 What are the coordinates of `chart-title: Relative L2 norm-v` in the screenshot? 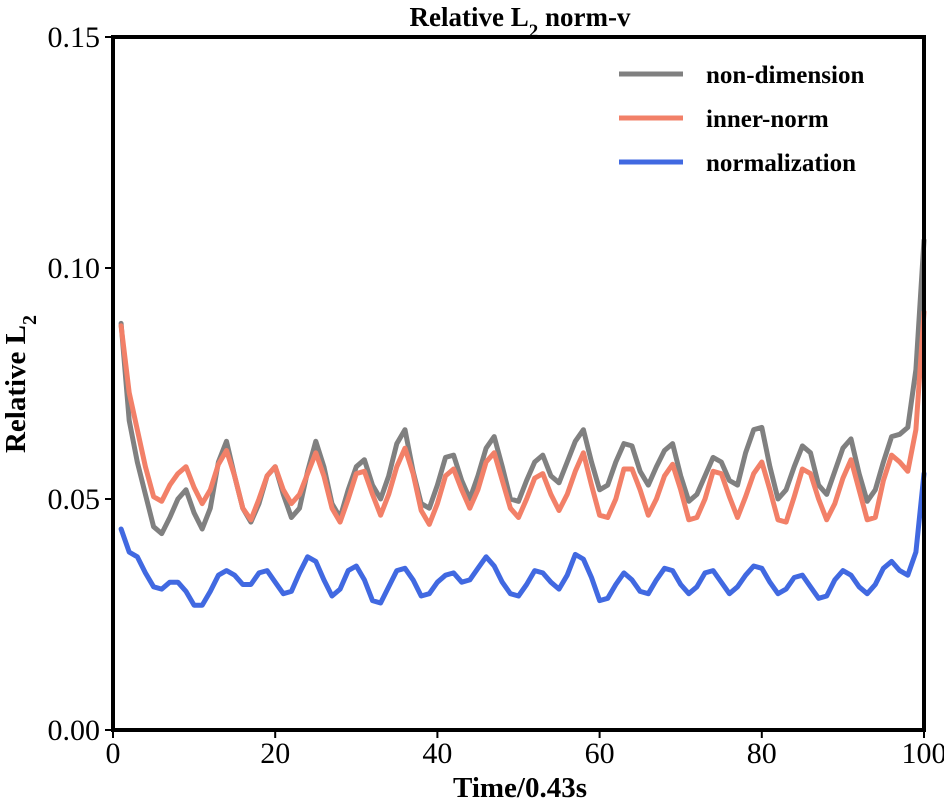 It's located at (520, 22).